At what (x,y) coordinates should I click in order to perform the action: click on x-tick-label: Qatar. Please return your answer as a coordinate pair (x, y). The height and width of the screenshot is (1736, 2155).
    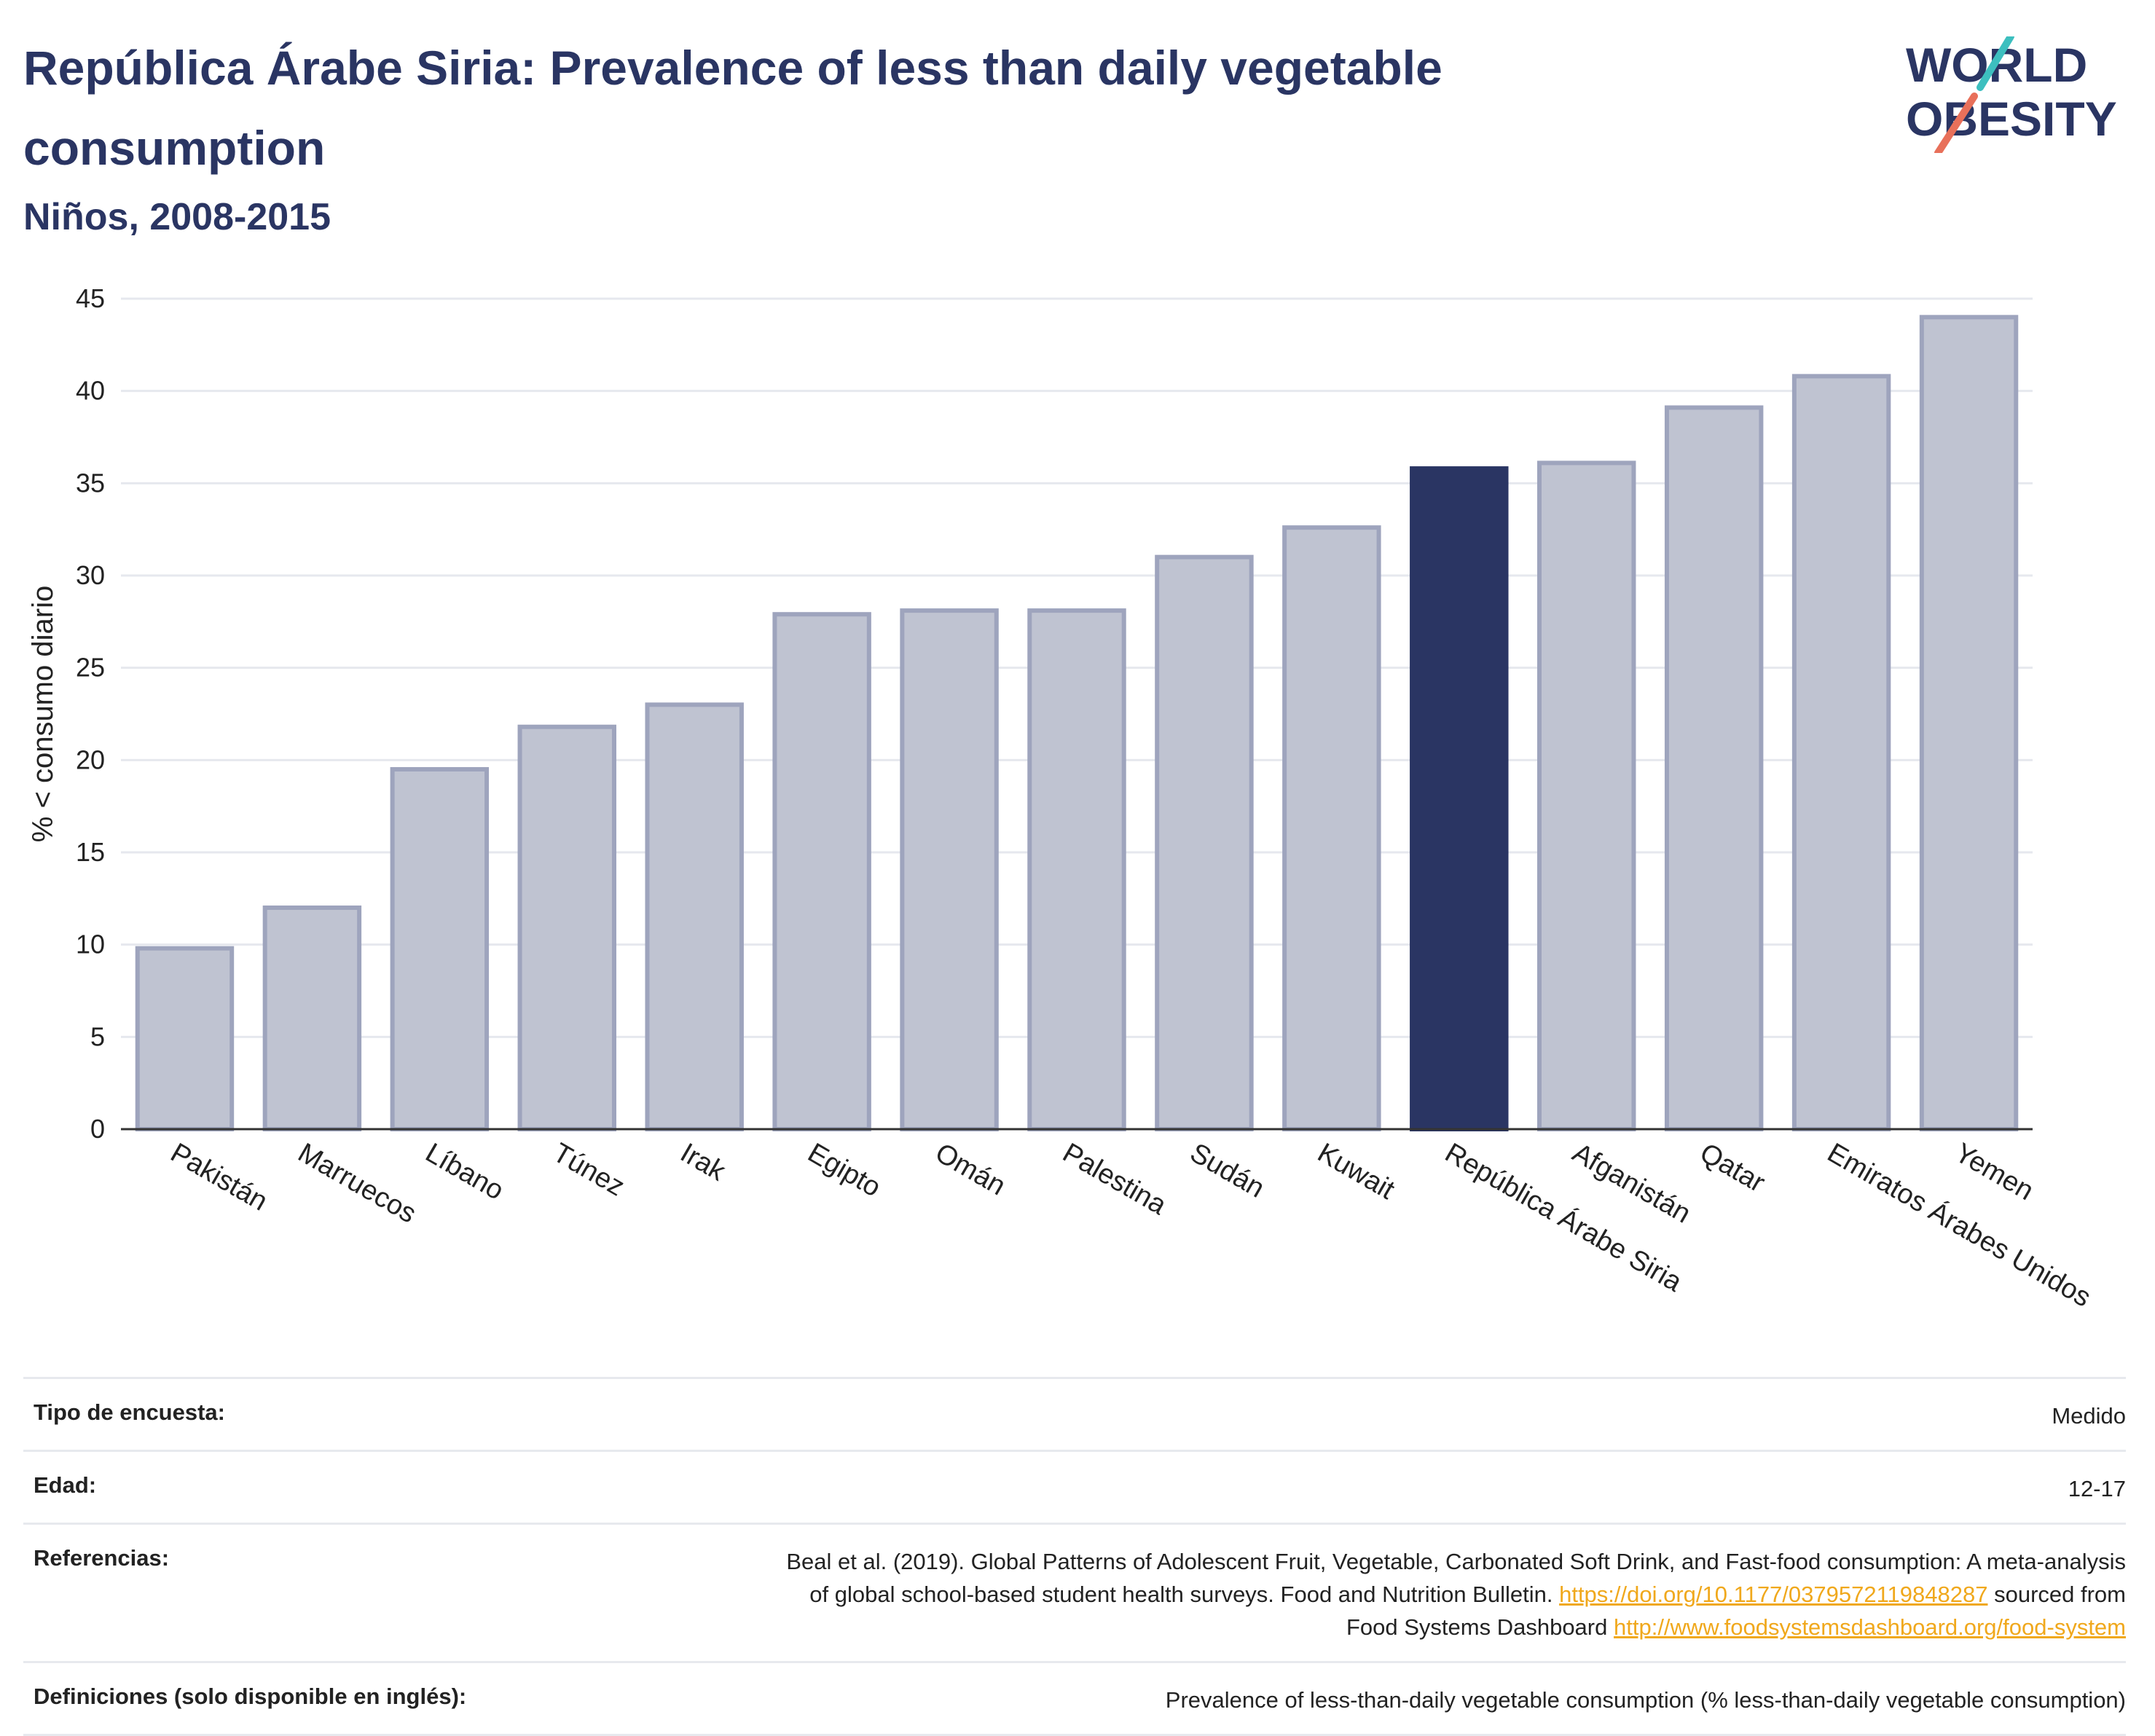
    Looking at the image, I should click on (1732, 1167).